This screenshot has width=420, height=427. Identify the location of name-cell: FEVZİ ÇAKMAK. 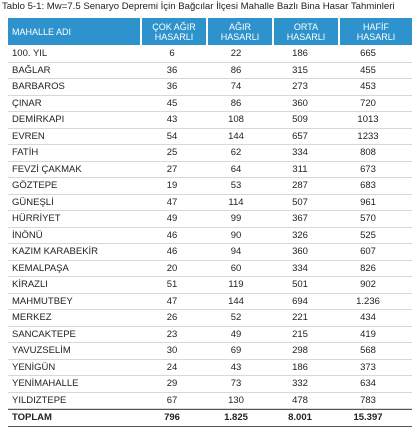
(47, 169).